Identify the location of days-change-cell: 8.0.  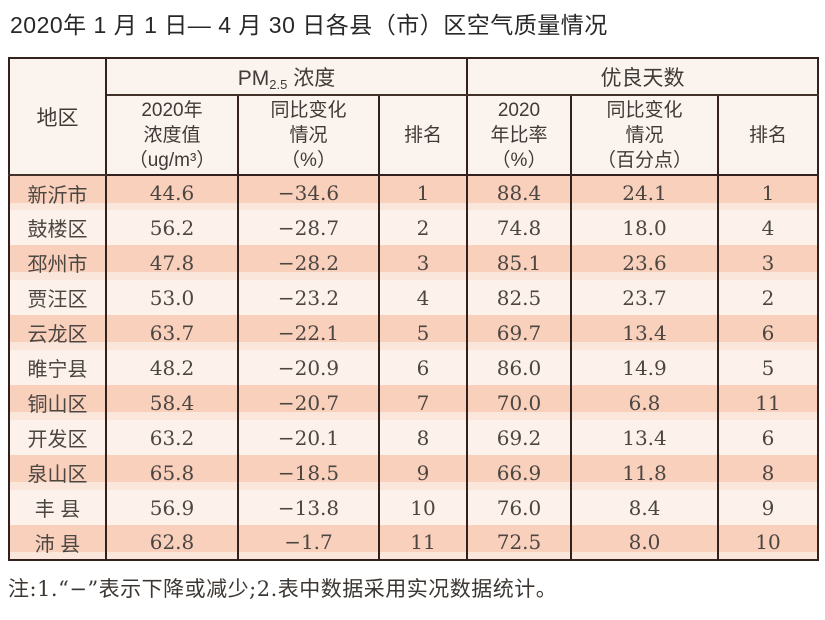
(644, 542).